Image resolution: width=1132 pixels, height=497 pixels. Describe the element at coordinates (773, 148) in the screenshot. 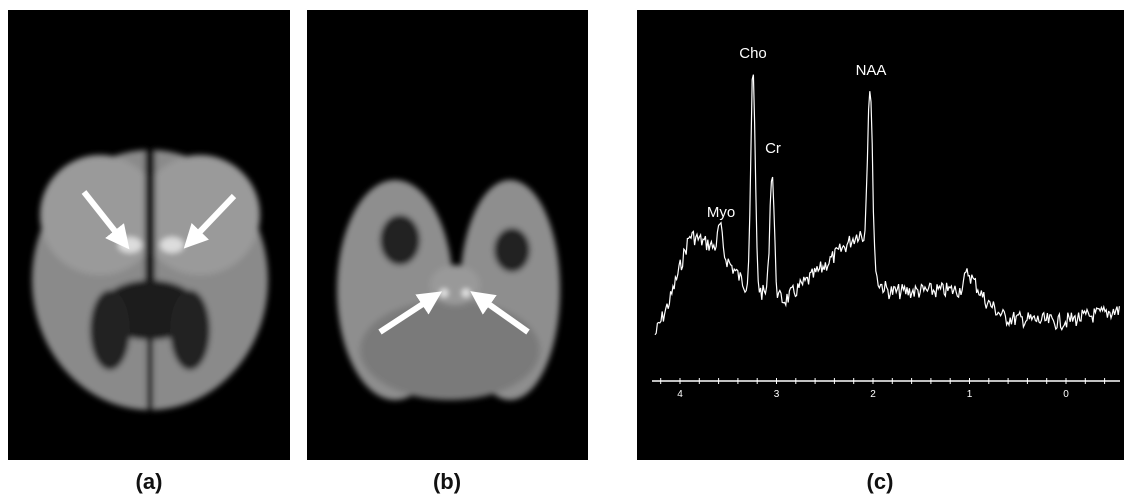

I see `peak-label: Cr` at that location.